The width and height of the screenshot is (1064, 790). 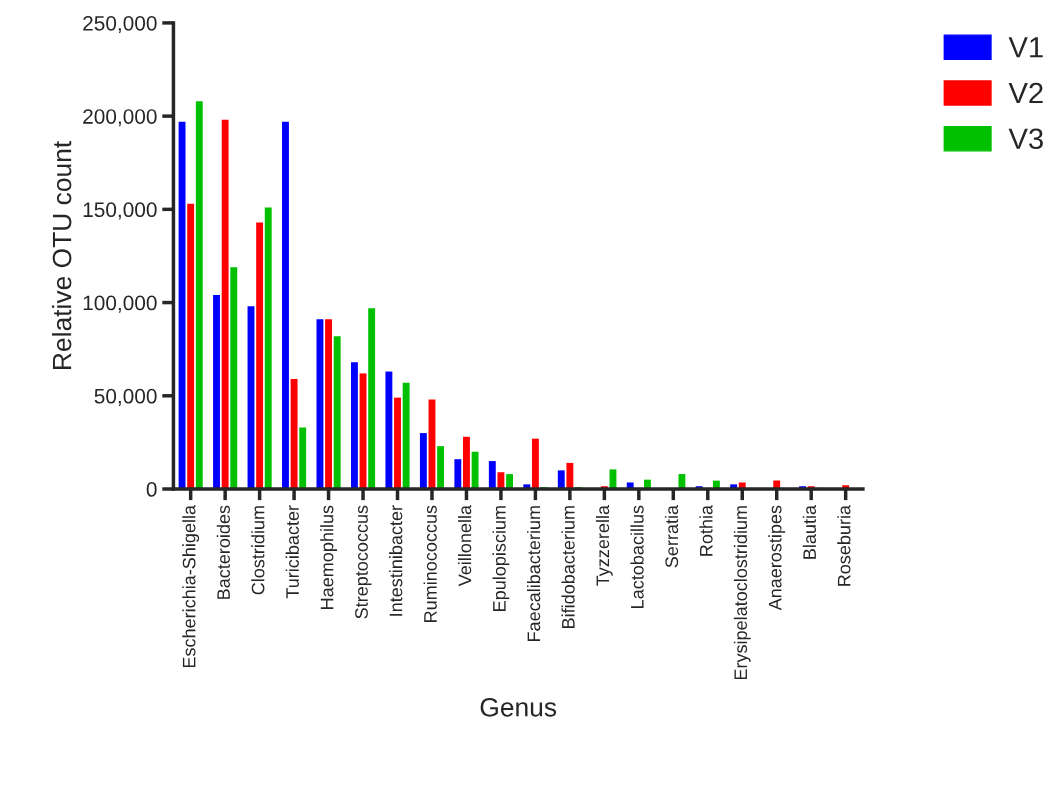 What do you see at coordinates (151, 489) in the screenshot?
I see `y-tick-label: 0` at bounding box center [151, 489].